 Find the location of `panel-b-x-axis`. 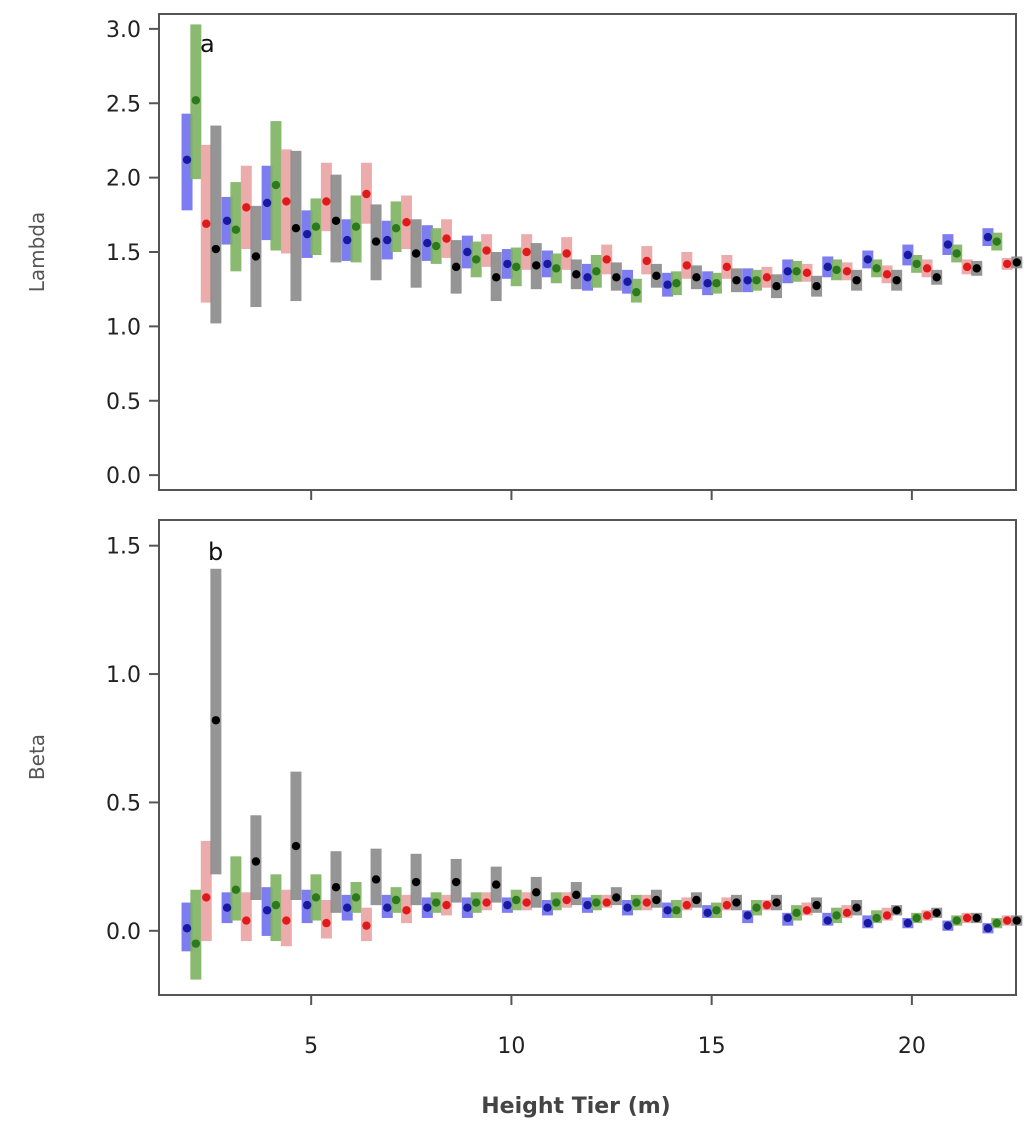

panel-b-x-axis is located at coordinates (611, 1000).